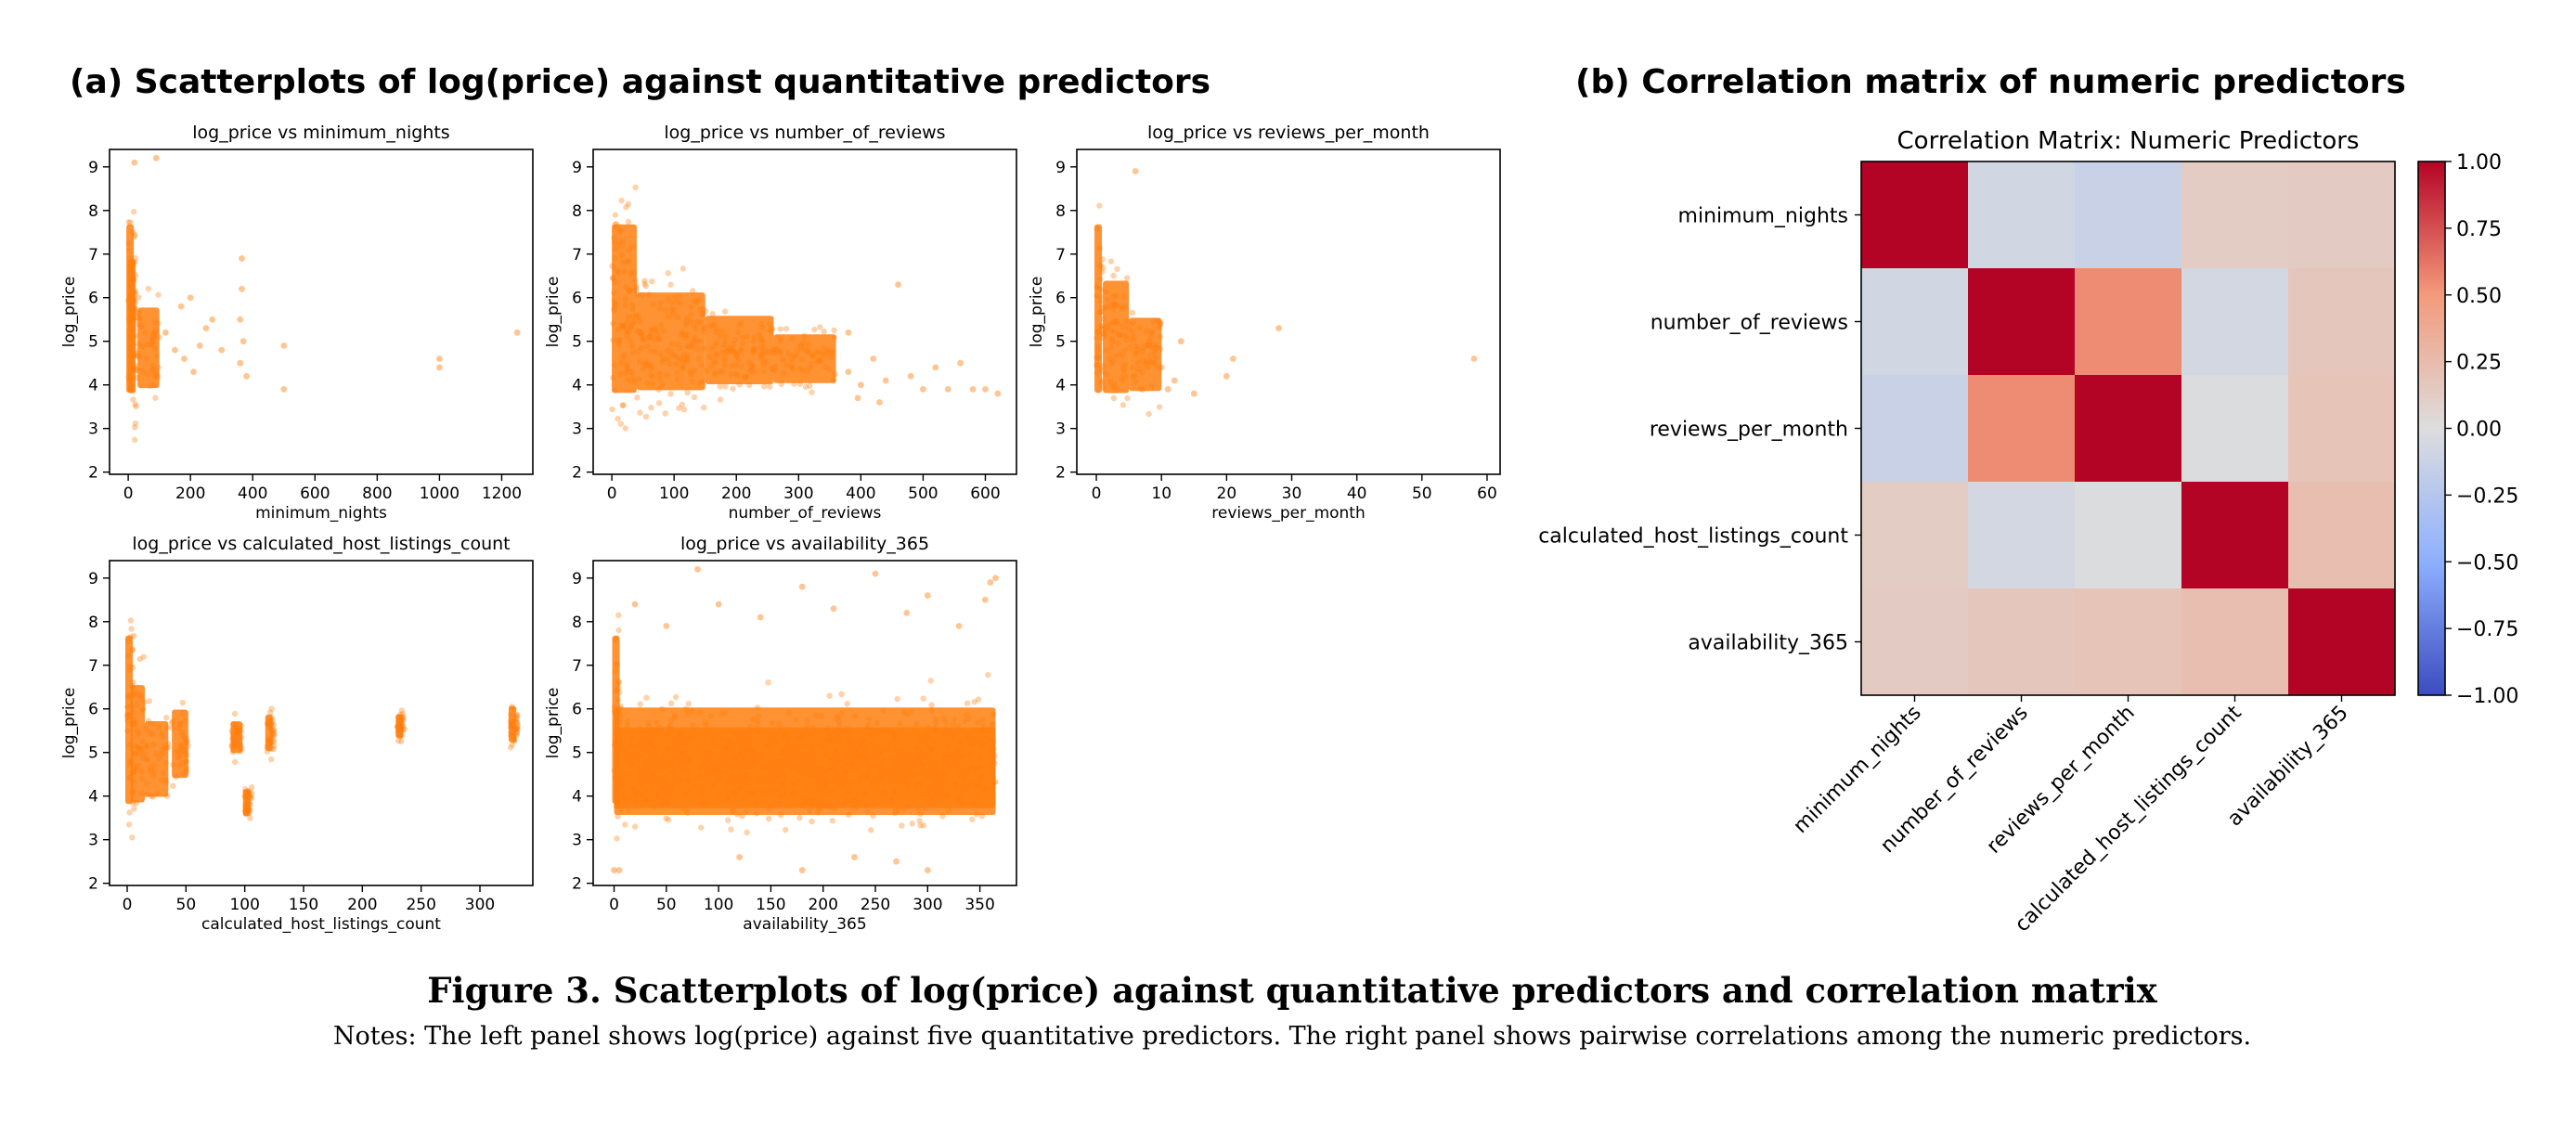 The height and width of the screenshot is (1137, 2576). Describe the element at coordinates (93, 429) in the screenshot. I see `y-tick-label: 3` at that location.